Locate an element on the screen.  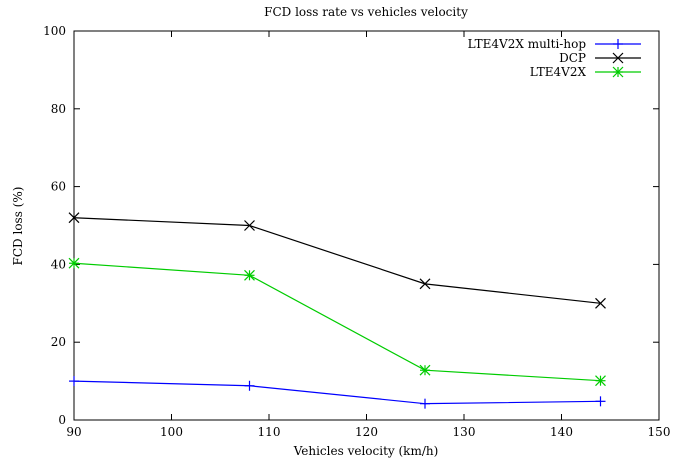
series-line-dcp is located at coordinates (337, 260).